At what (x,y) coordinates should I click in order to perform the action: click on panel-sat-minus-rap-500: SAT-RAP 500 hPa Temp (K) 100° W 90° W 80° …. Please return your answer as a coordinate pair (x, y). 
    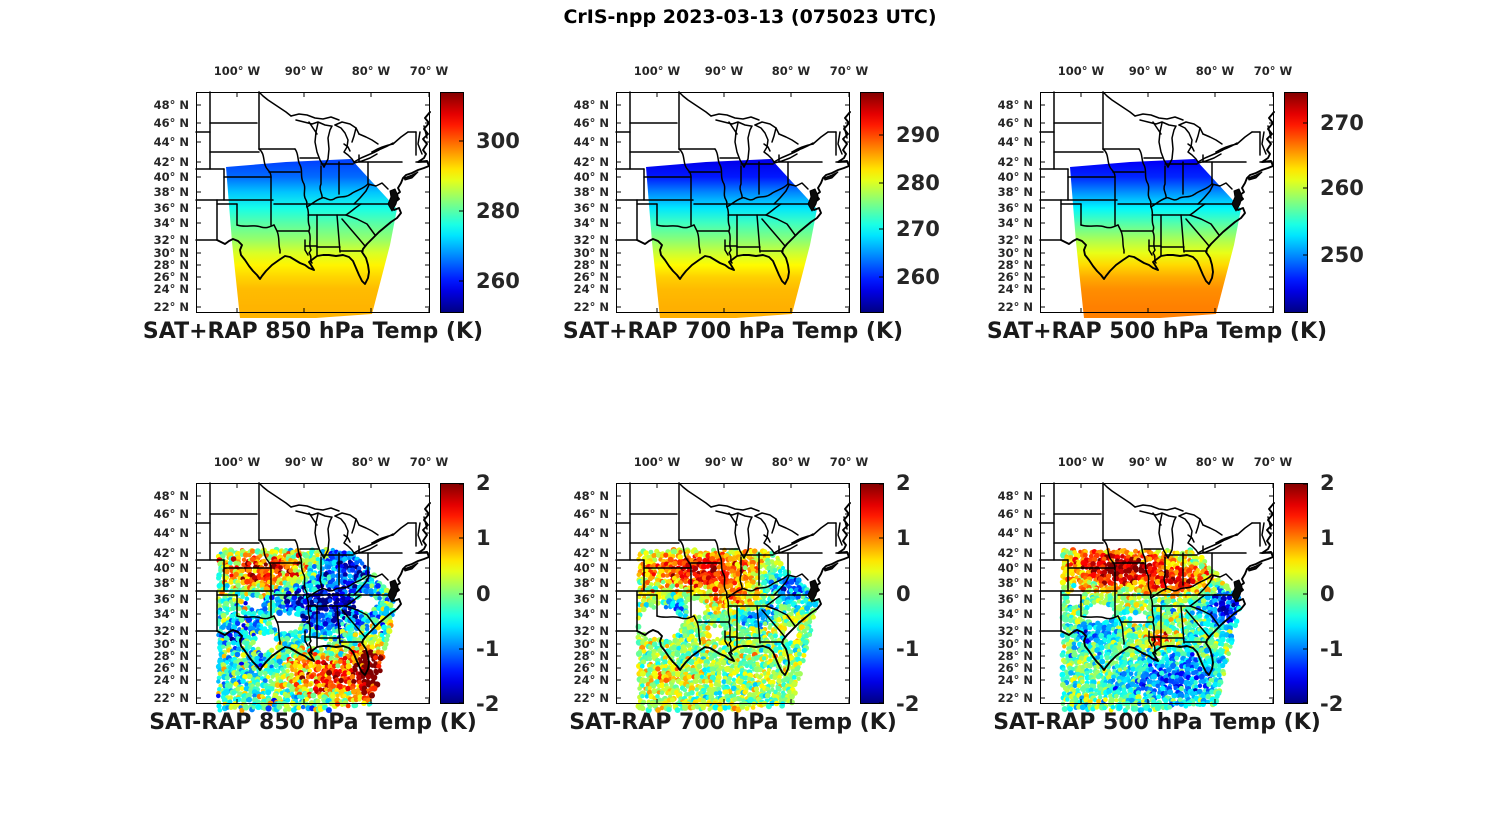
    Looking at the image, I should click on (1190, 618).